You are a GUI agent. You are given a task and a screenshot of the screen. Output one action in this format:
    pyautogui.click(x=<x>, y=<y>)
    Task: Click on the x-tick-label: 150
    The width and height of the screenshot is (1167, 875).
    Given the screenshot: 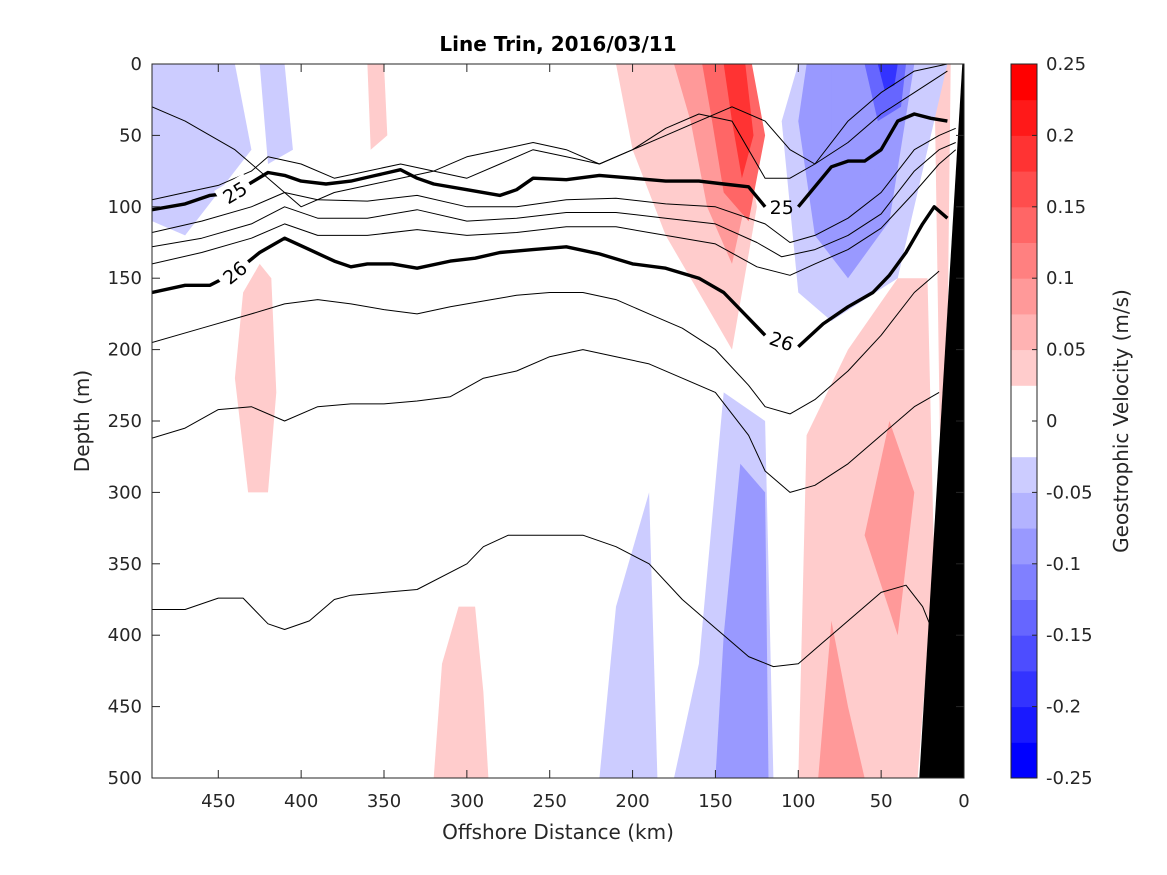 What is the action you would take?
    pyautogui.click(x=715, y=801)
    